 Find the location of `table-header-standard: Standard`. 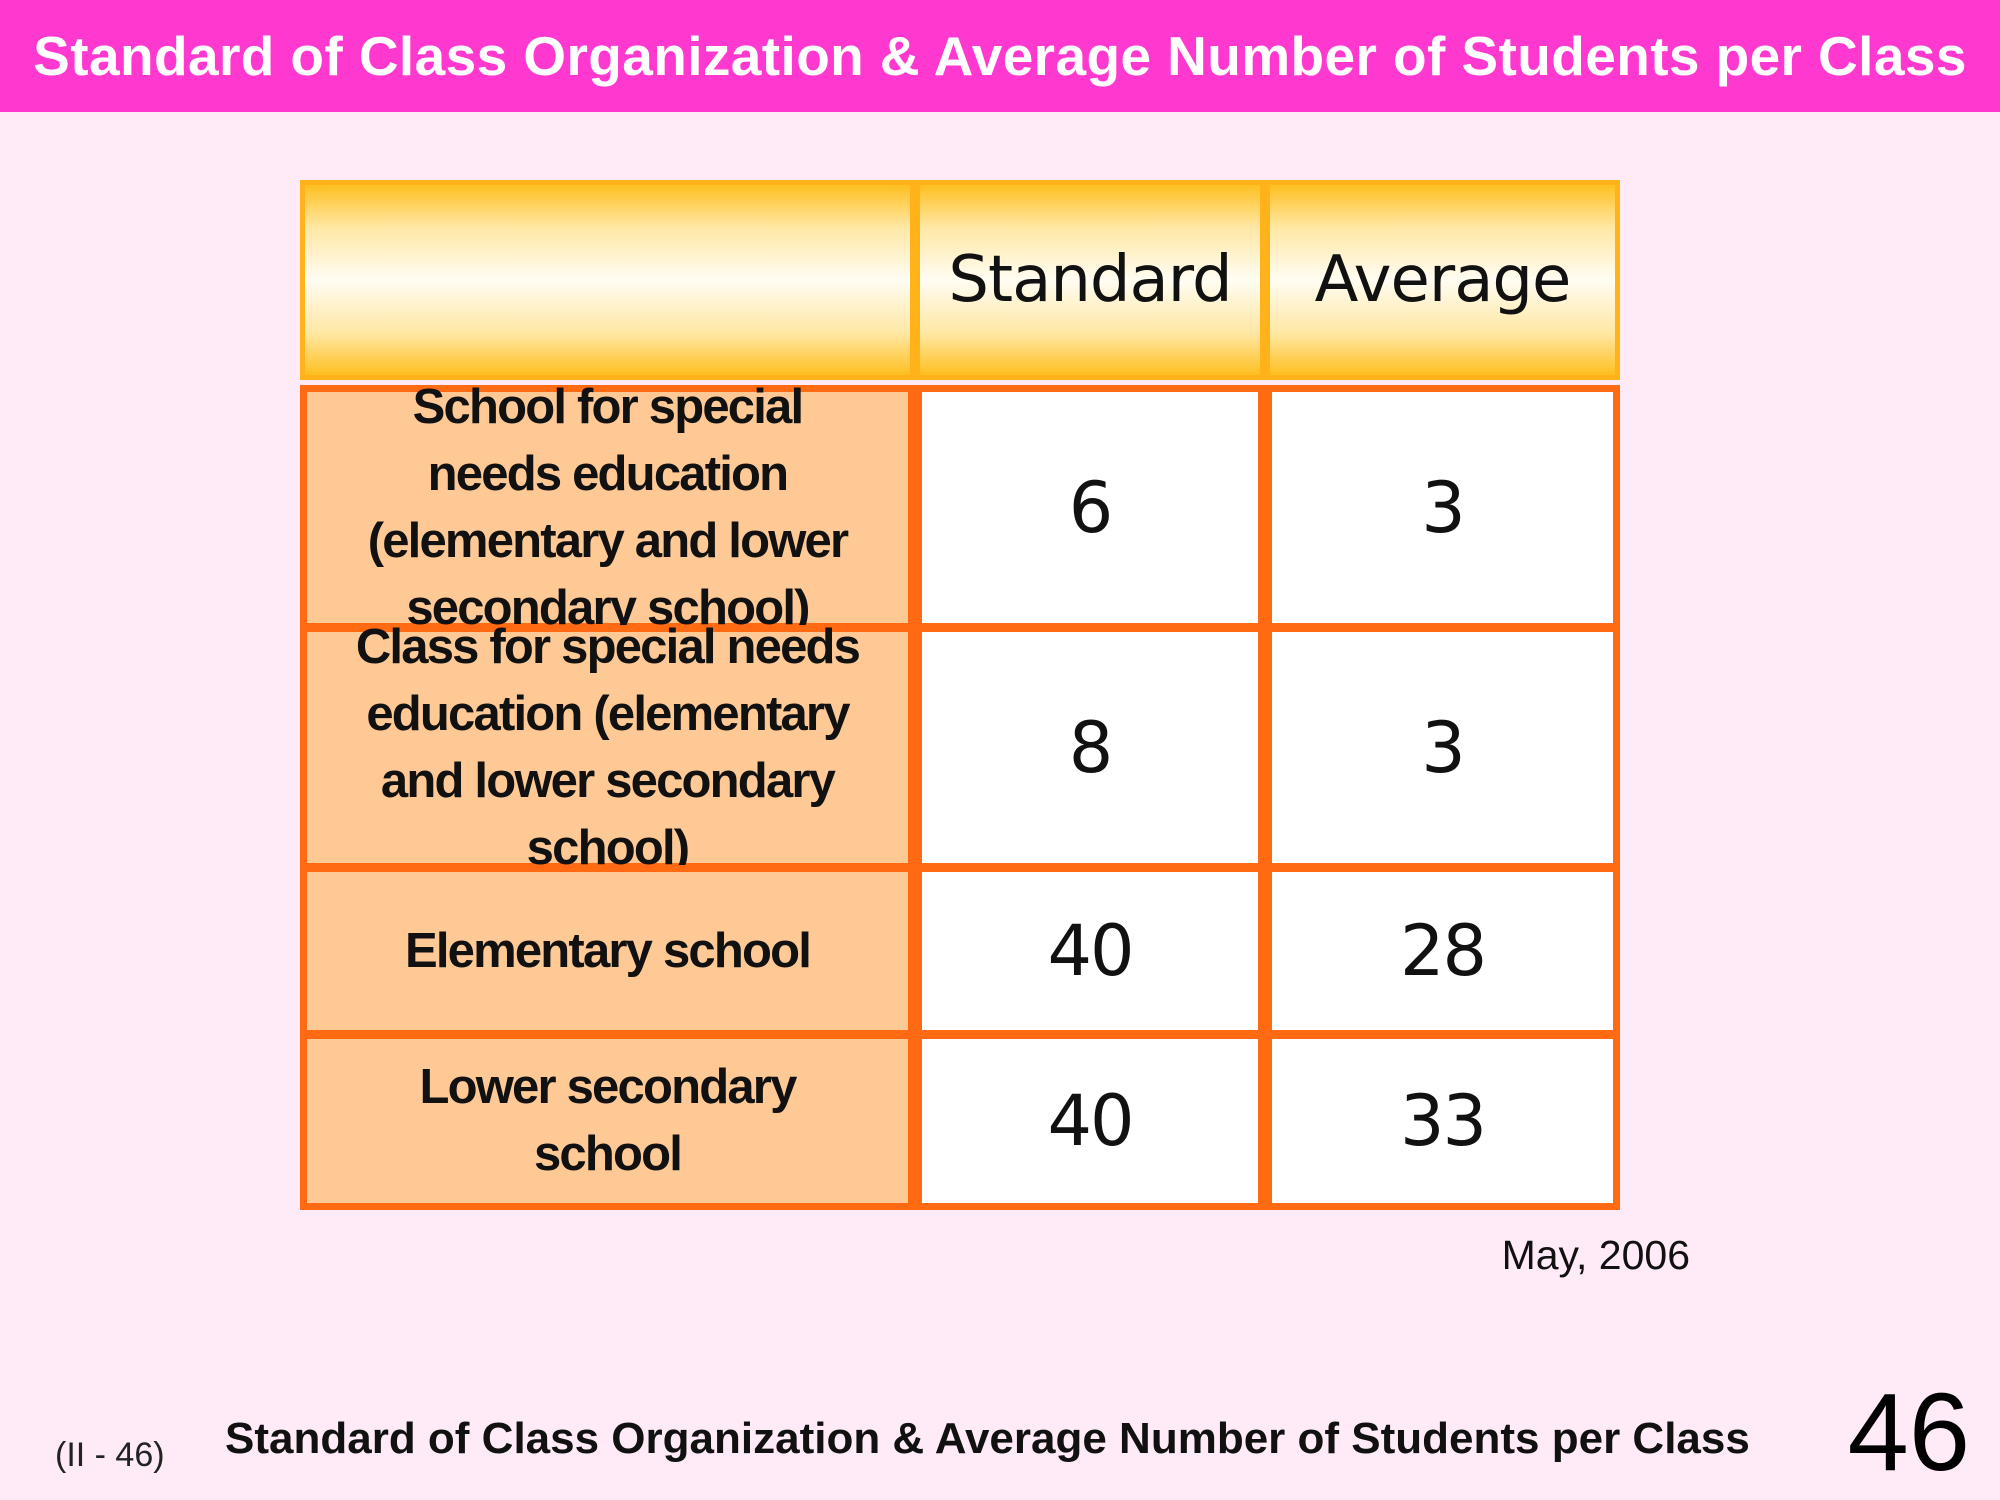

table-header-standard: Standard is located at coordinates (1090, 280).